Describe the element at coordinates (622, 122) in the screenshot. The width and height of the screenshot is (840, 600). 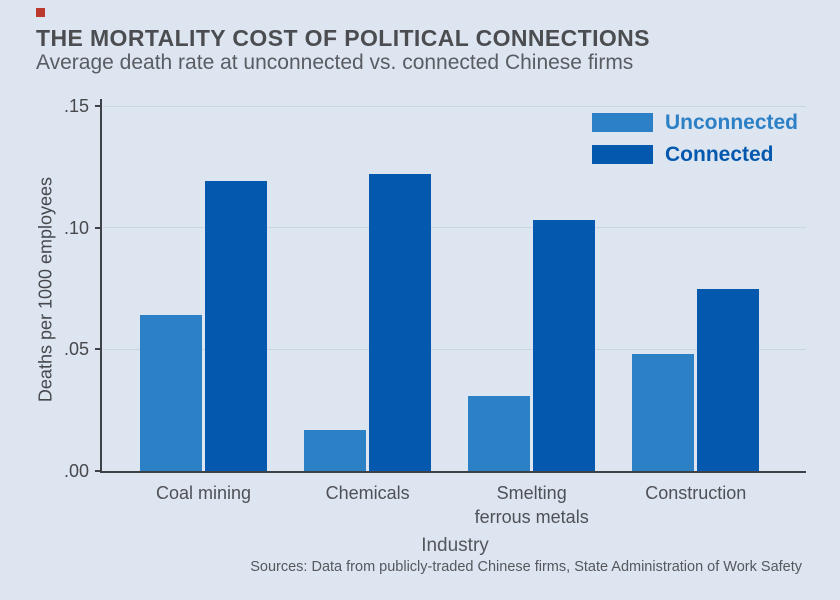
I see `legend-swatch-unconnected` at that location.